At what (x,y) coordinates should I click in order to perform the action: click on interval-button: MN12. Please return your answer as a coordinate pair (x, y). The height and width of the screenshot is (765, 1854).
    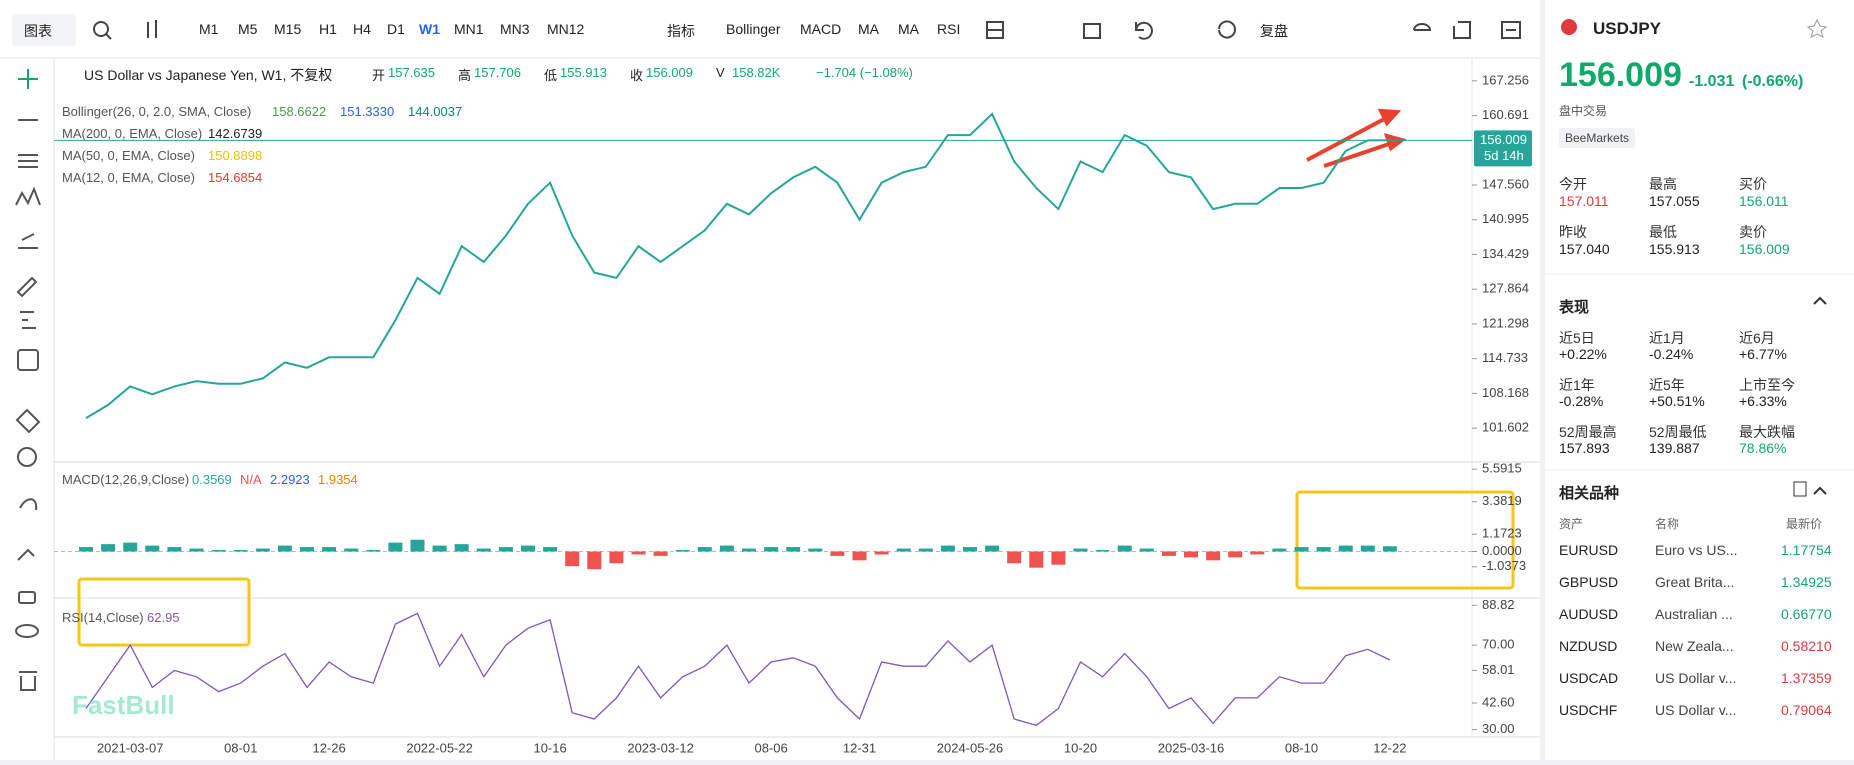
    Looking at the image, I should click on (566, 29).